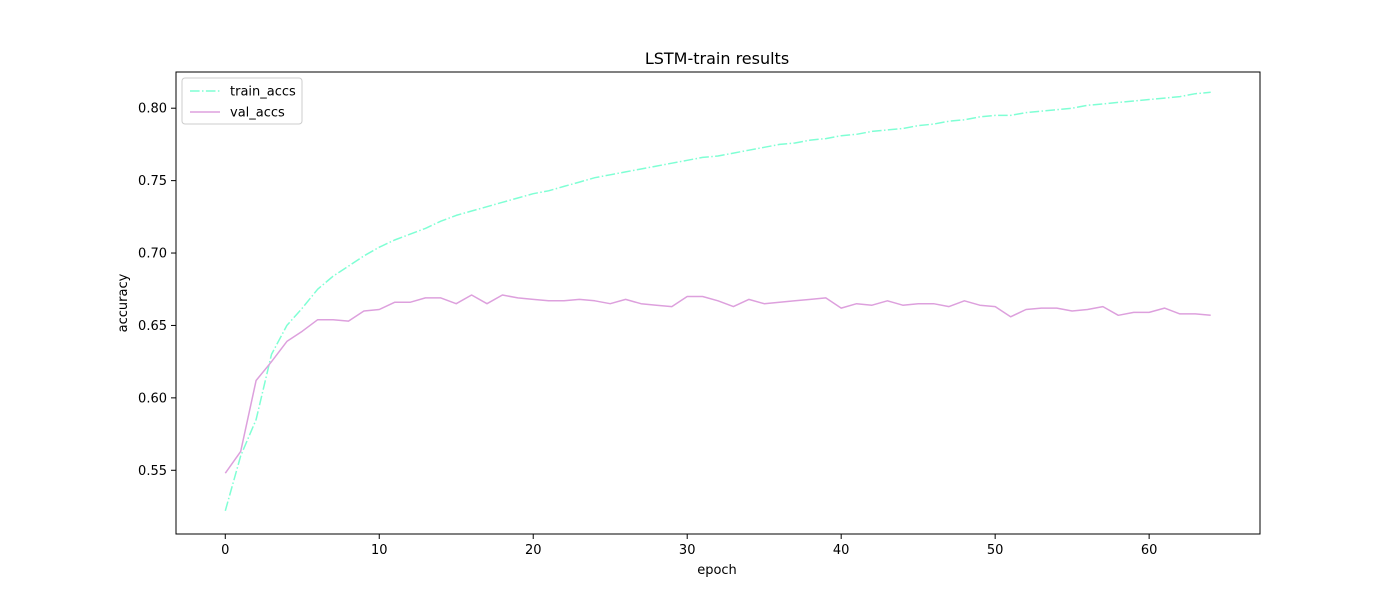 The image size is (1400, 604). I want to click on x-tick-label: 30, so click(687, 550).